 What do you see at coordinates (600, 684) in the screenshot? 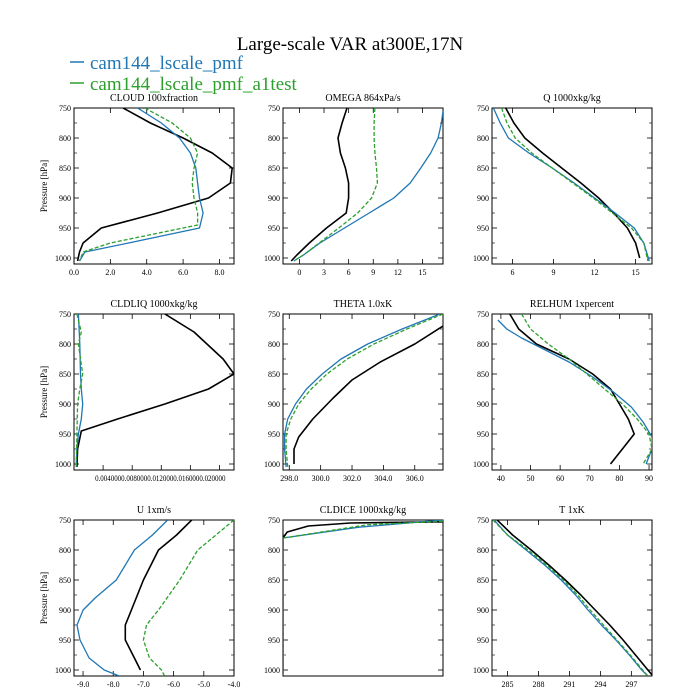
I see `x-tick-label: 294` at bounding box center [600, 684].